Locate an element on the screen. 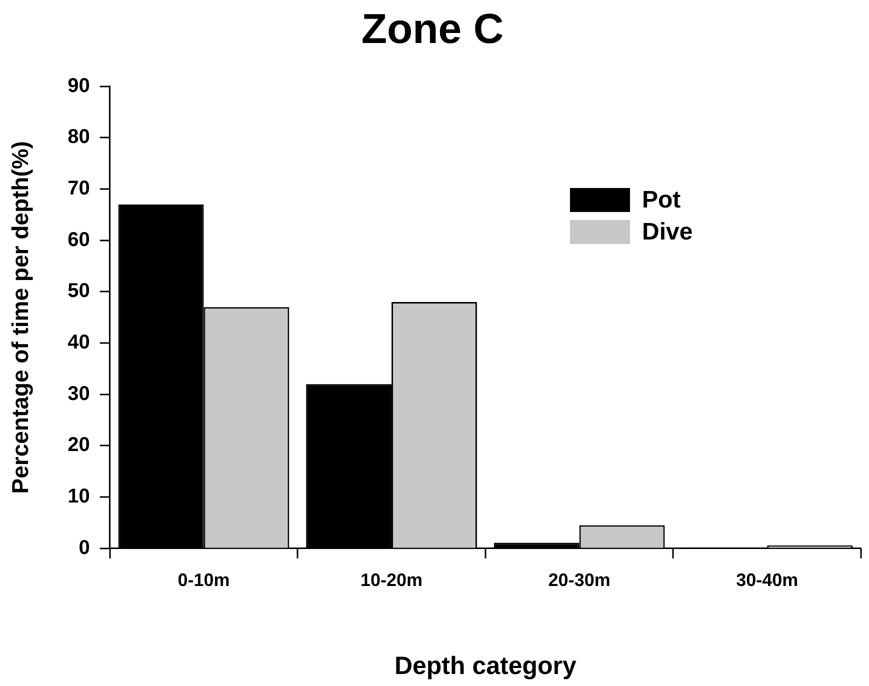 This screenshot has width=869, height=686. y-tick-label: 20 is located at coordinates (79, 445).